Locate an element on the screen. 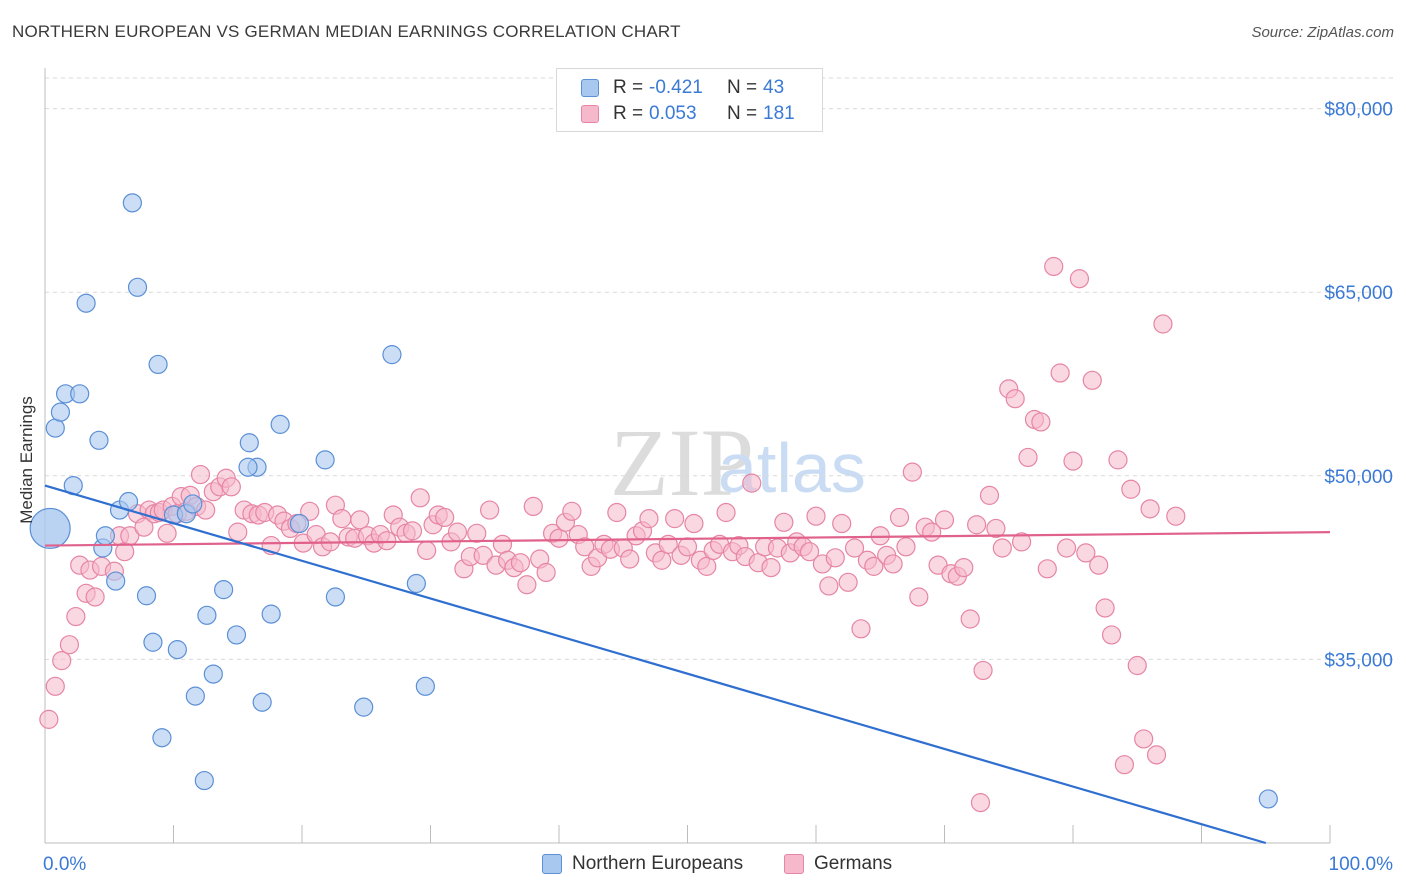 The height and width of the screenshot is (892, 1406). series-legend: Northern Europeans Germans is located at coordinates (703, 865).